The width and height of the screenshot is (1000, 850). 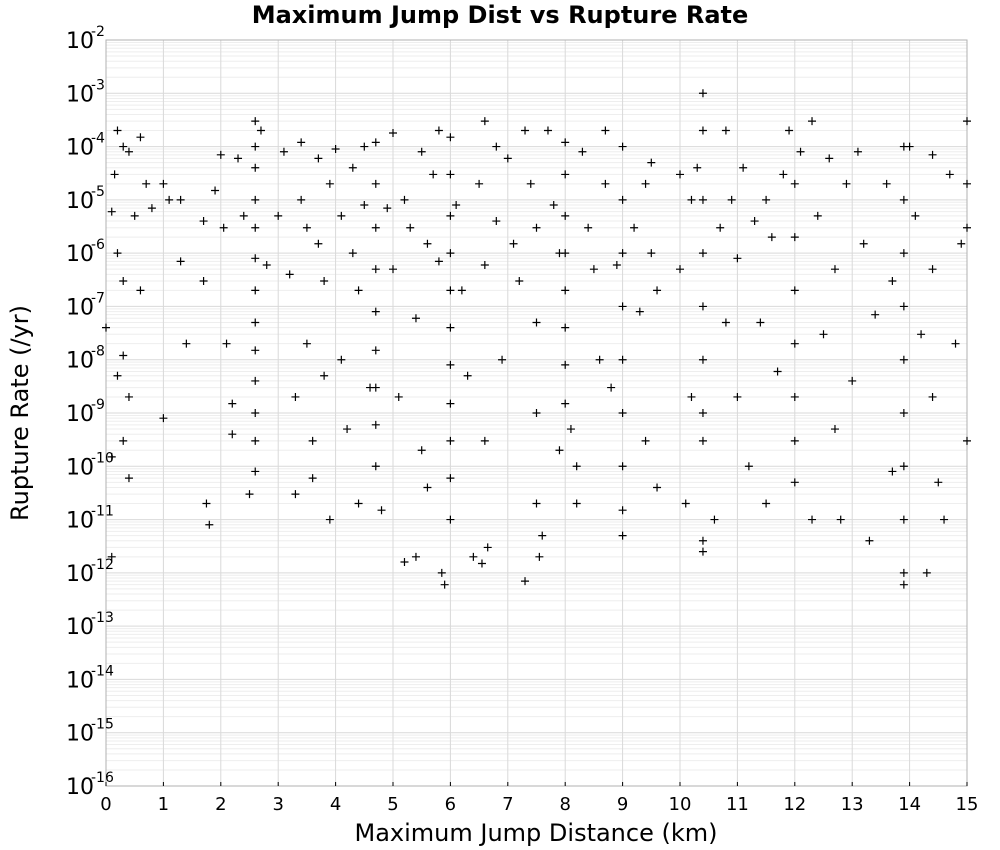 I want to click on y-tick-label: 10-14, so click(x=90, y=678).